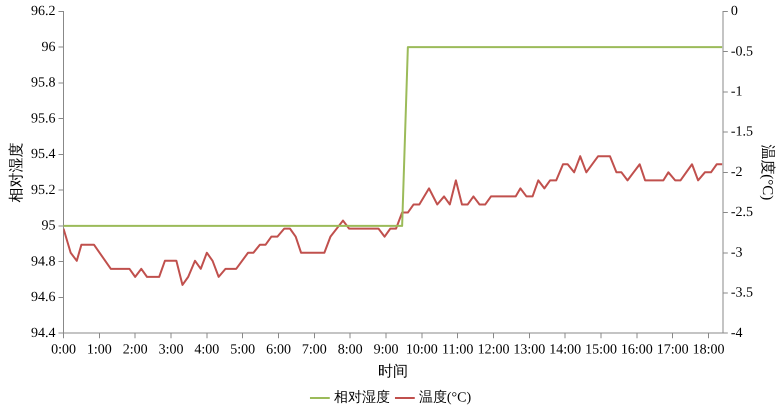 Image resolution: width=784 pixels, height=415 pixels. Describe the element at coordinates (708, 350) in the screenshot. I see `x-tick-label: 18:00` at that location.